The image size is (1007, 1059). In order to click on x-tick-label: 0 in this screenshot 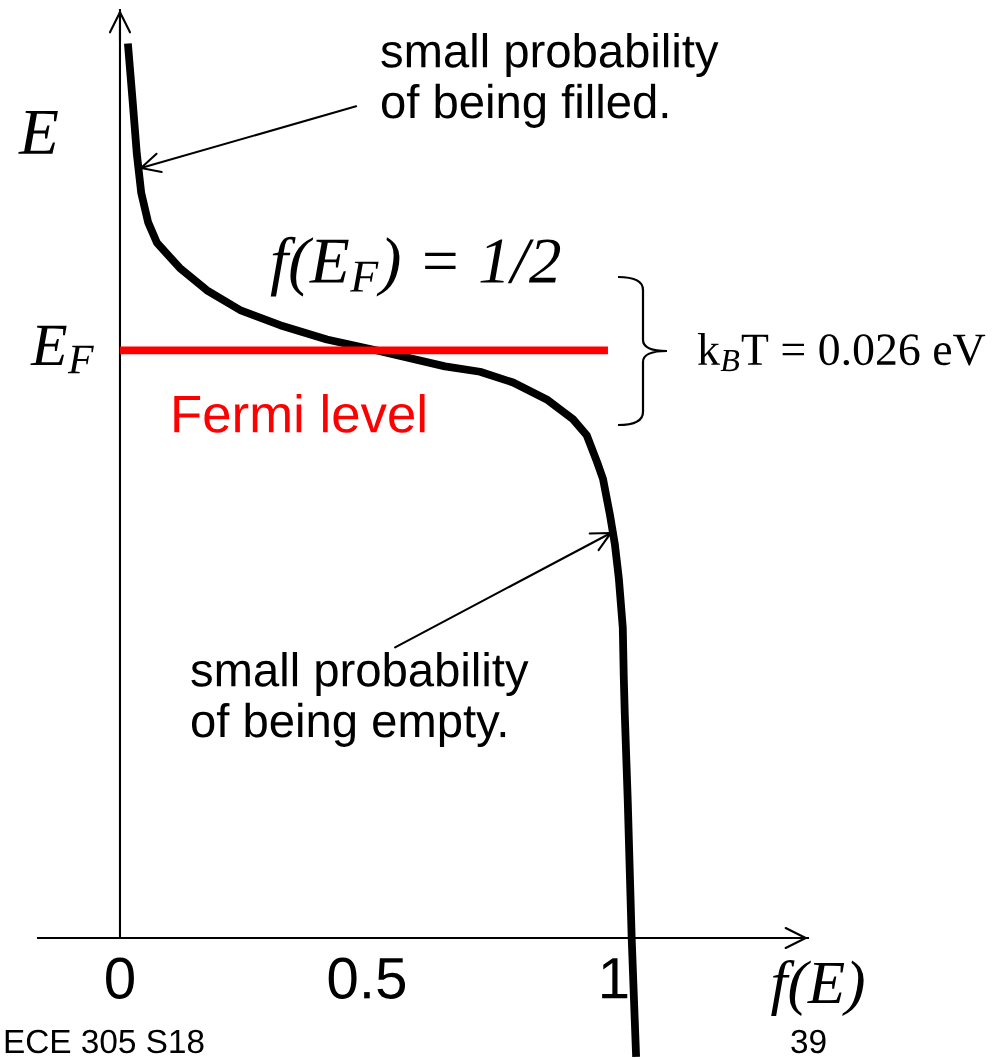, I will do `click(120, 978)`.